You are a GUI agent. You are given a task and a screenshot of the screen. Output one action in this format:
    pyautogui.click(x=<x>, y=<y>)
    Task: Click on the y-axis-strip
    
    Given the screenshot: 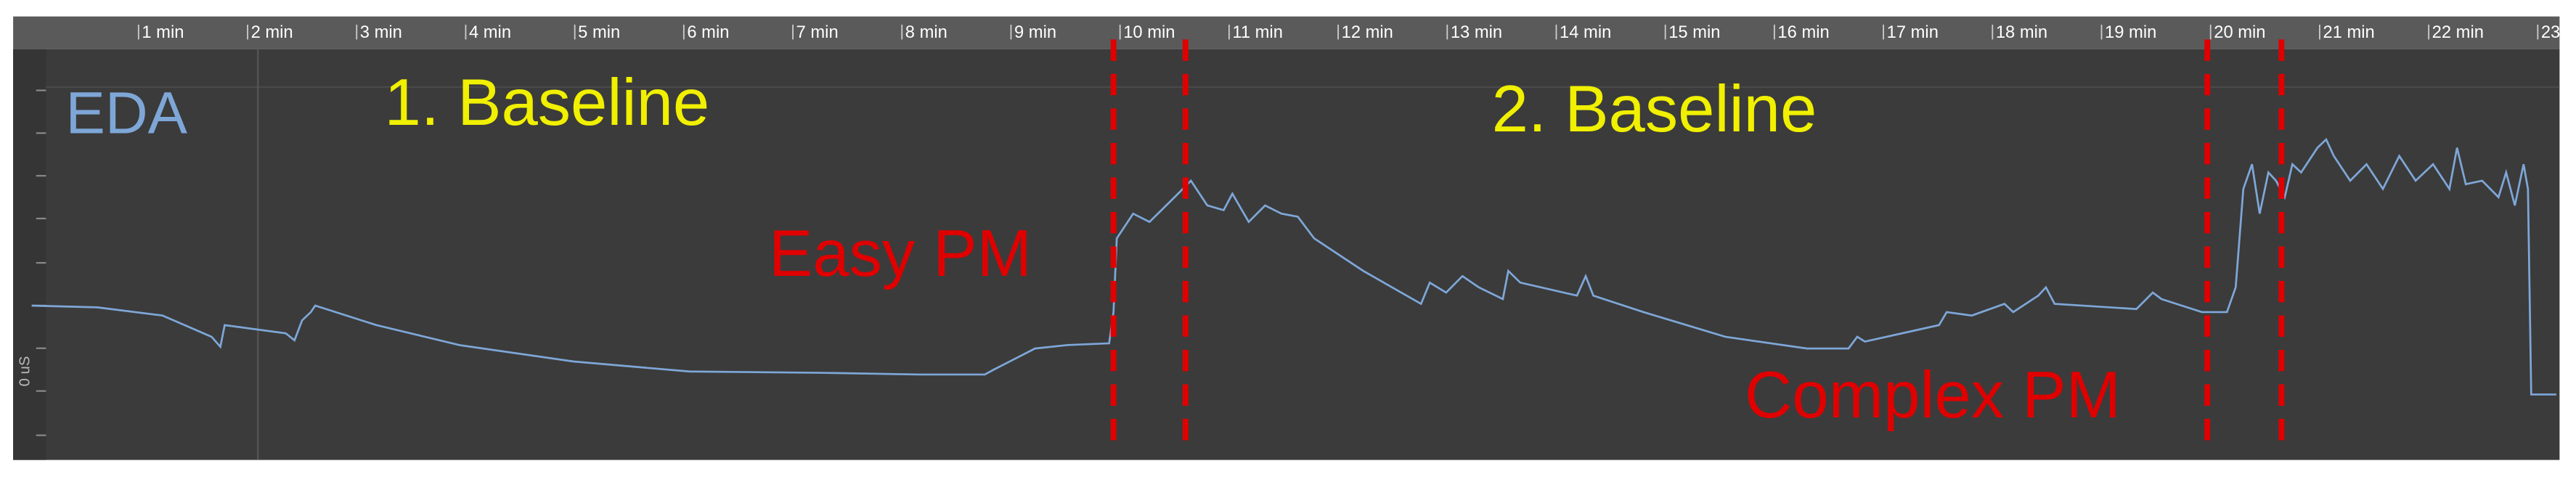 What is the action you would take?
    pyautogui.click(x=29, y=254)
    